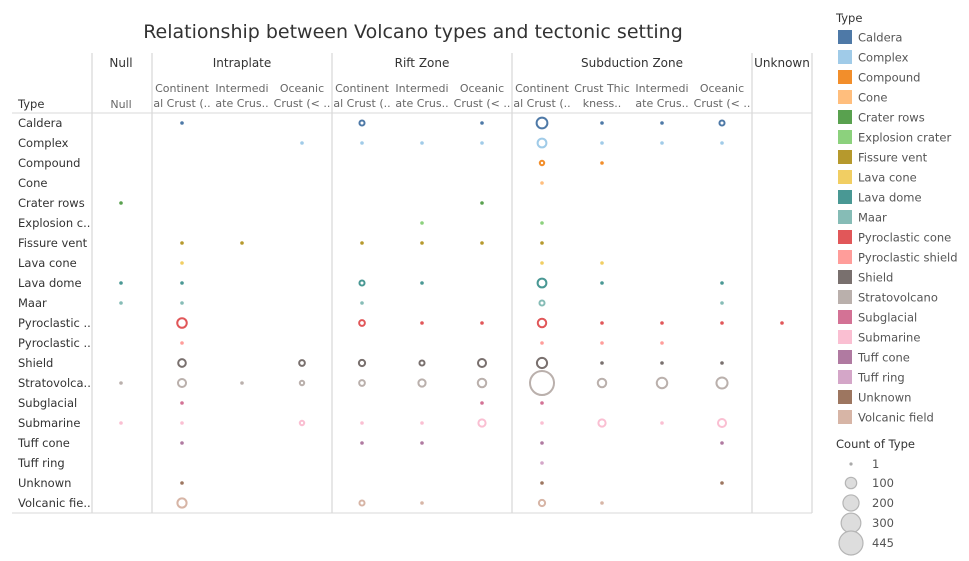 The width and height of the screenshot is (969, 561). What do you see at coordinates (904, 238) in the screenshot?
I see `legend-item-label: Pyroclastic cone` at bounding box center [904, 238].